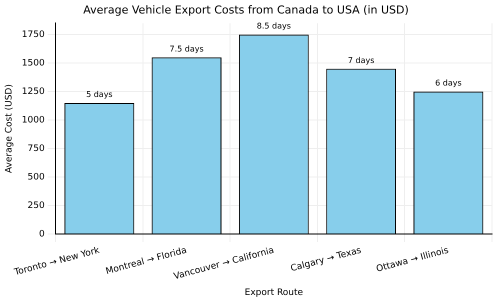 Image resolution: width=500 pixels, height=300 pixels. Describe the element at coordinates (412, 260) in the screenshot. I see `x-tick-label: Ottawa → Illinois` at that location.